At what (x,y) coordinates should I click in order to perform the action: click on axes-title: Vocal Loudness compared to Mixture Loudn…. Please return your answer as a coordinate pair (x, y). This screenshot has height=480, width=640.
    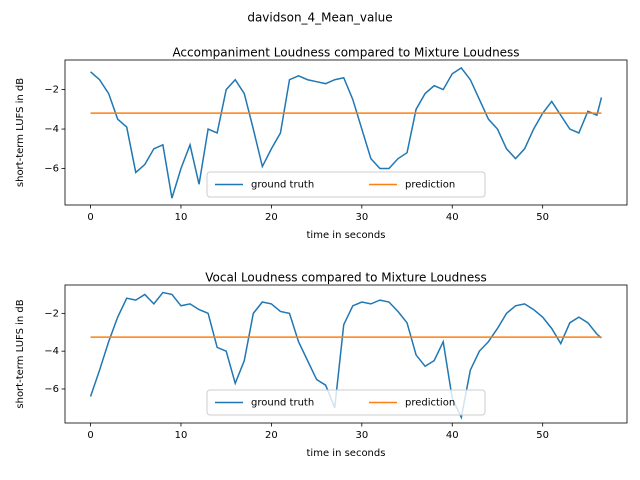
    Looking at the image, I should click on (346, 278).